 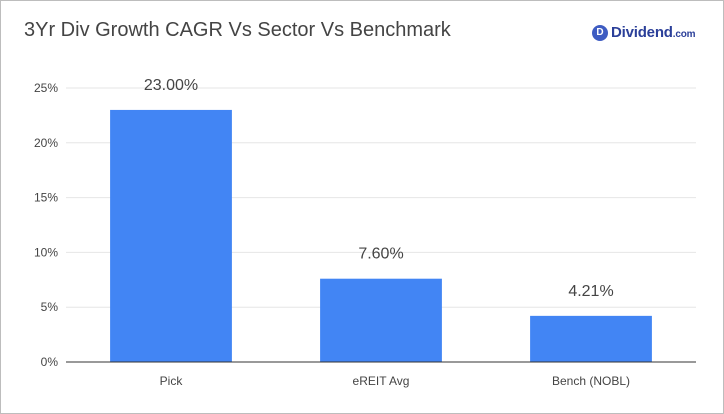 I want to click on y-tick-label: 25%, so click(x=46, y=88).